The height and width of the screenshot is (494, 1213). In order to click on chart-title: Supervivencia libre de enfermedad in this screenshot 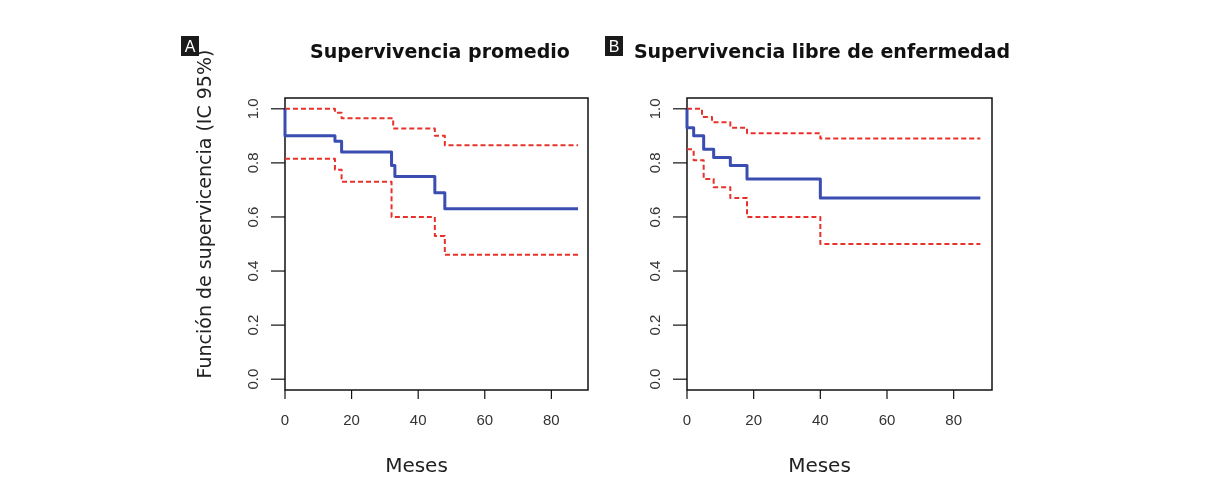, I will do `click(822, 51)`.